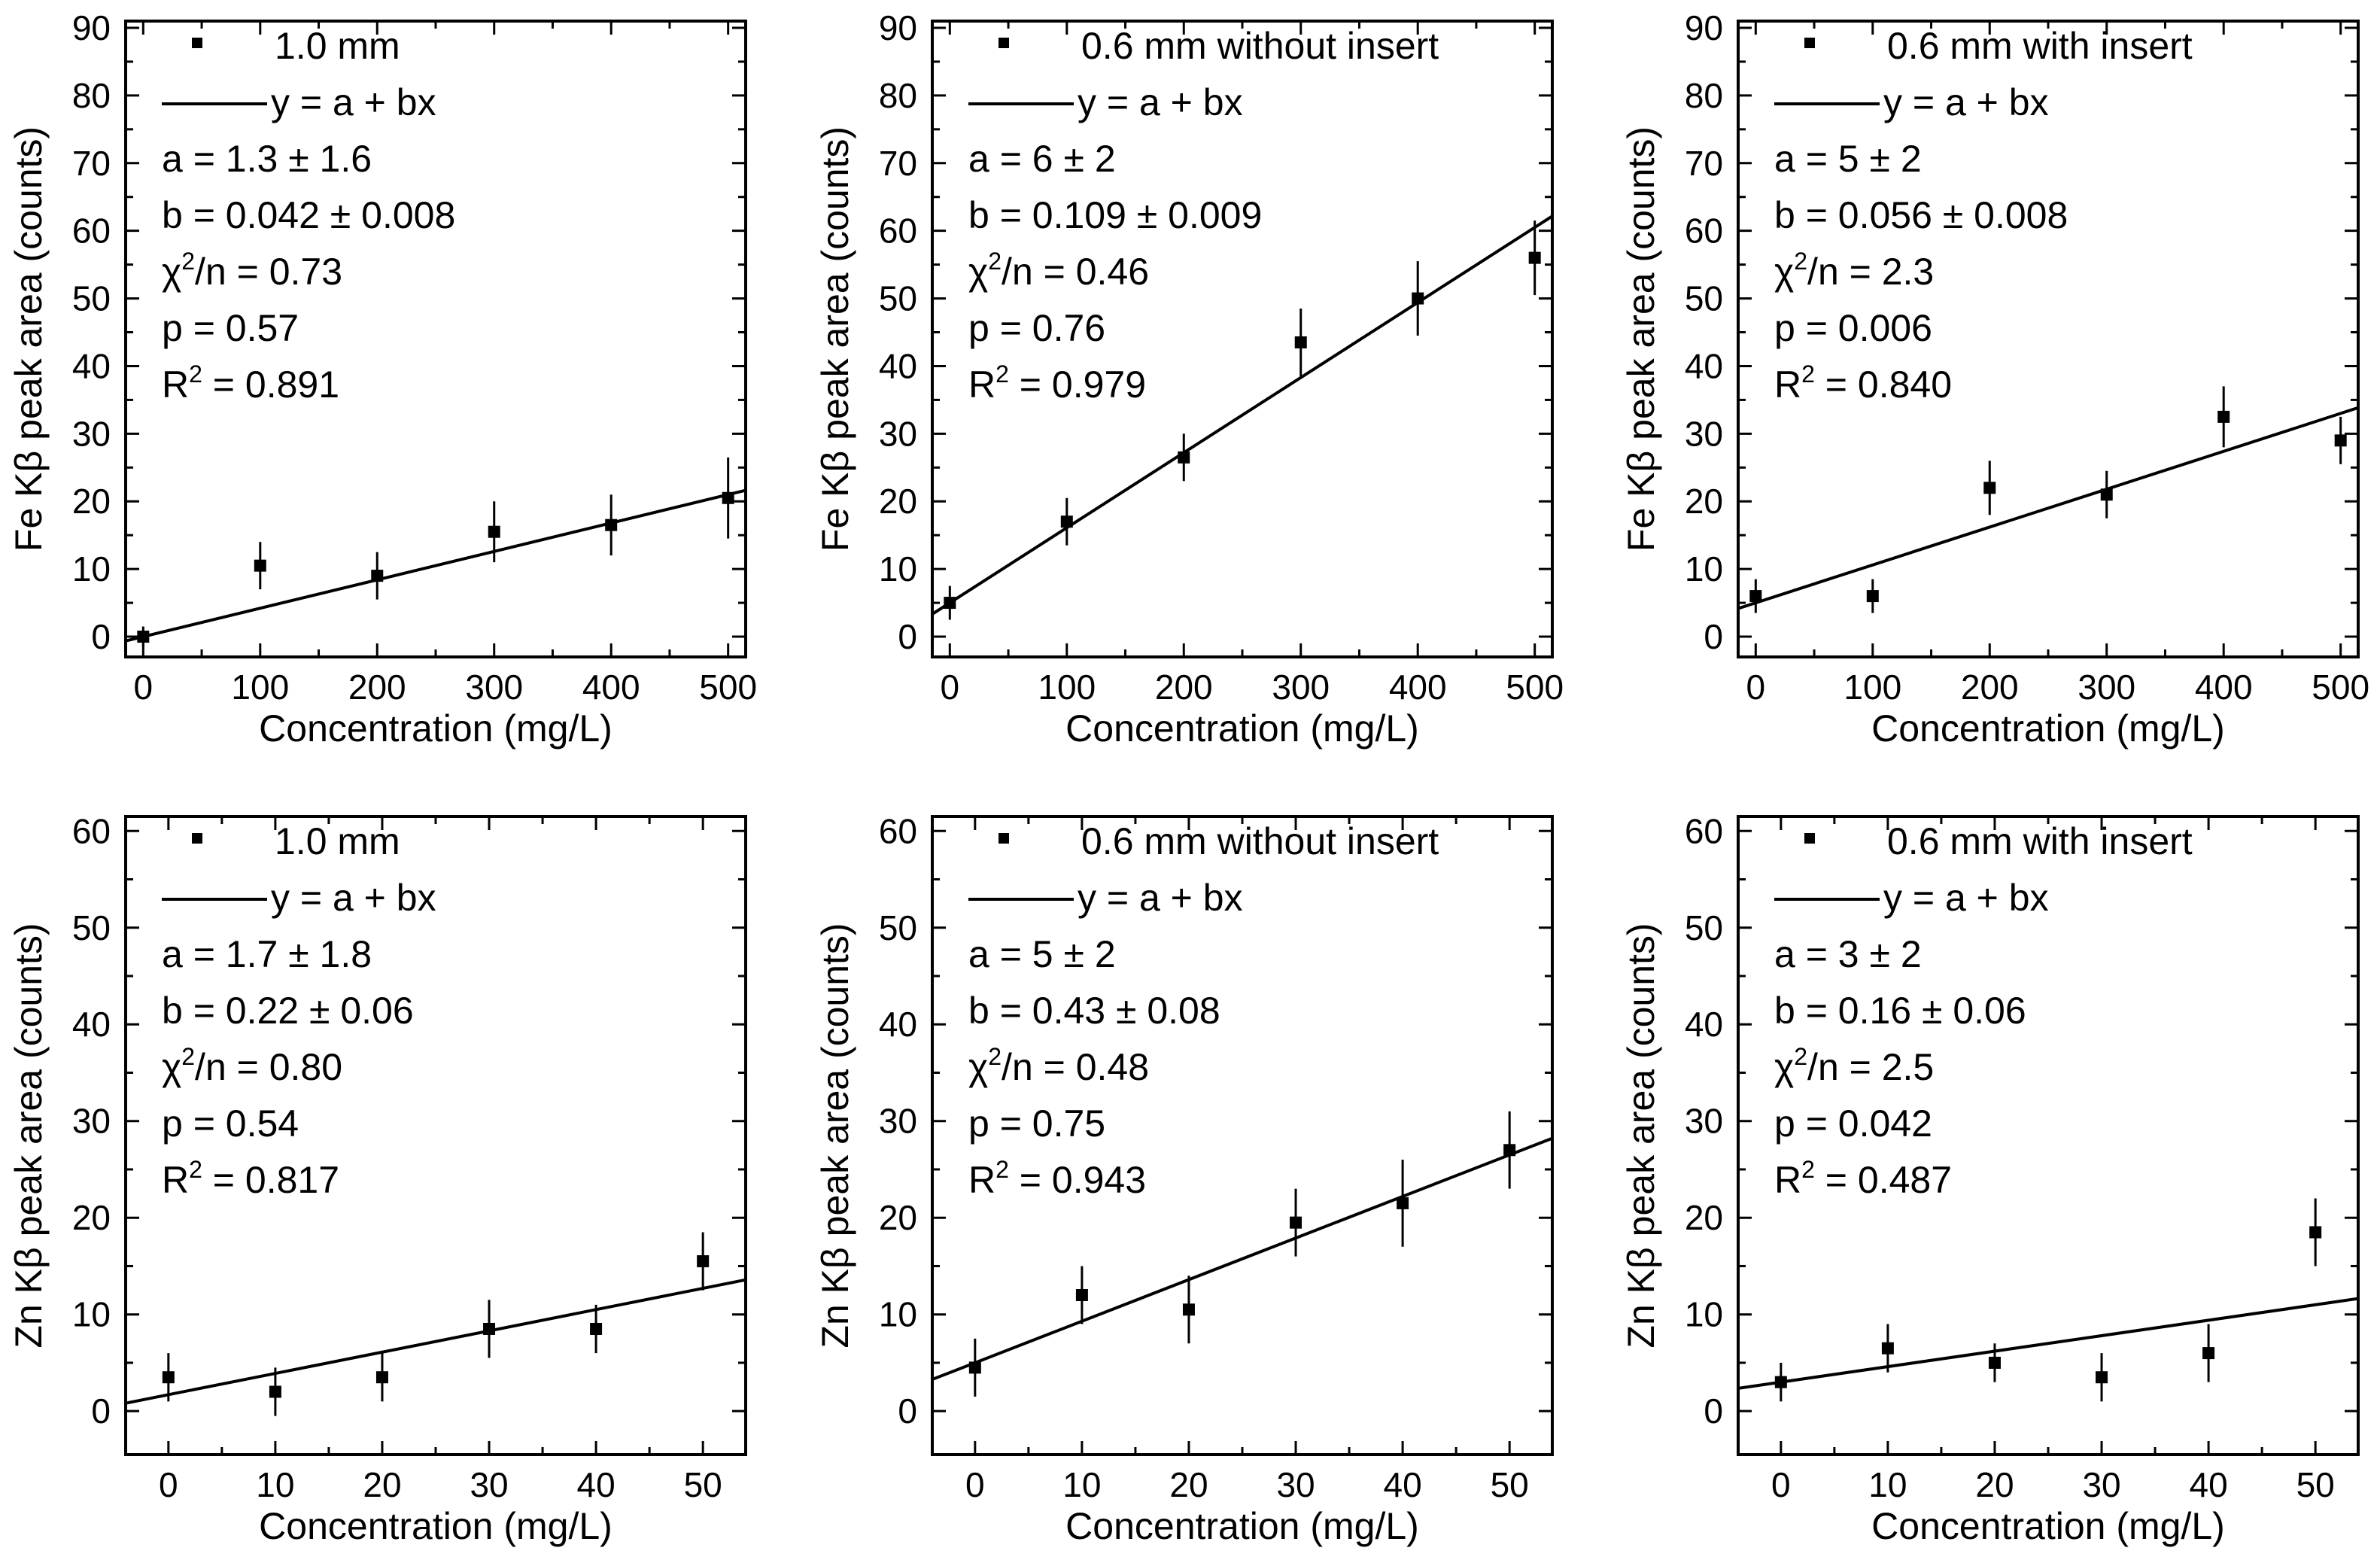 Image resolution: width=2380 pixels, height=1566 pixels. What do you see at coordinates (337, 841) in the screenshot?
I see `legend-marker-label: 1.0 mm` at bounding box center [337, 841].